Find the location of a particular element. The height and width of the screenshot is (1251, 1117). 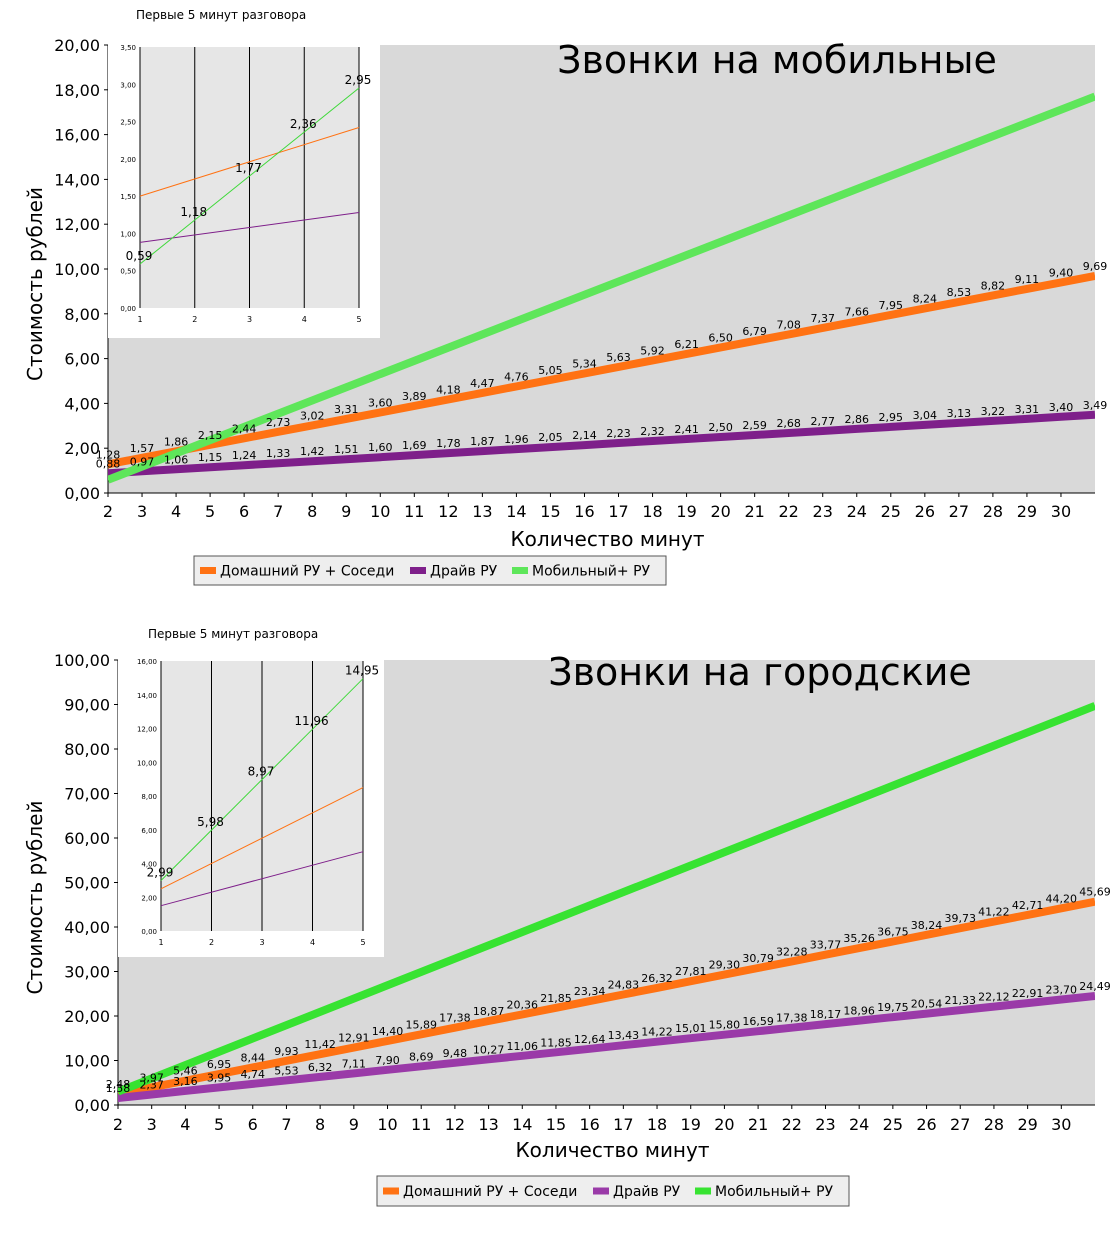

data-label: 6,95 is located at coordinates (219, 1064).